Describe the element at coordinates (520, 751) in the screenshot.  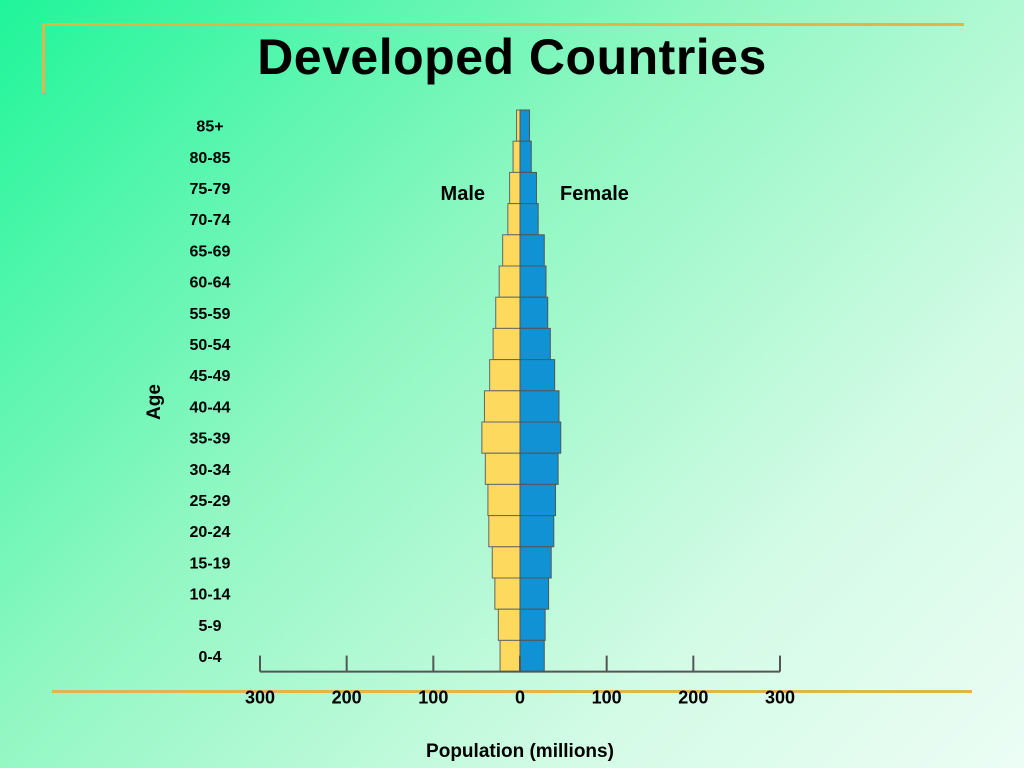
I see `x-axis-title: Population (millions)` at that location.